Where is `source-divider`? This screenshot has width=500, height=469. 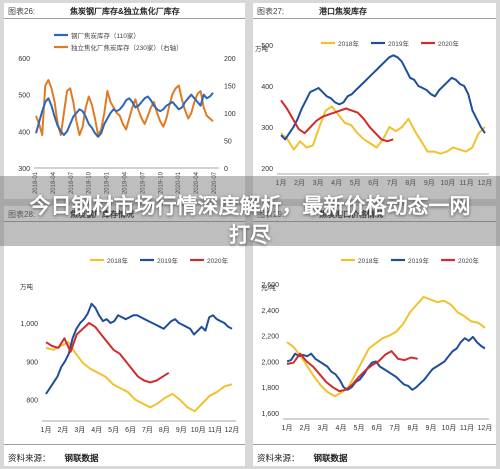
source-divider is located at coordinates (374, 444).